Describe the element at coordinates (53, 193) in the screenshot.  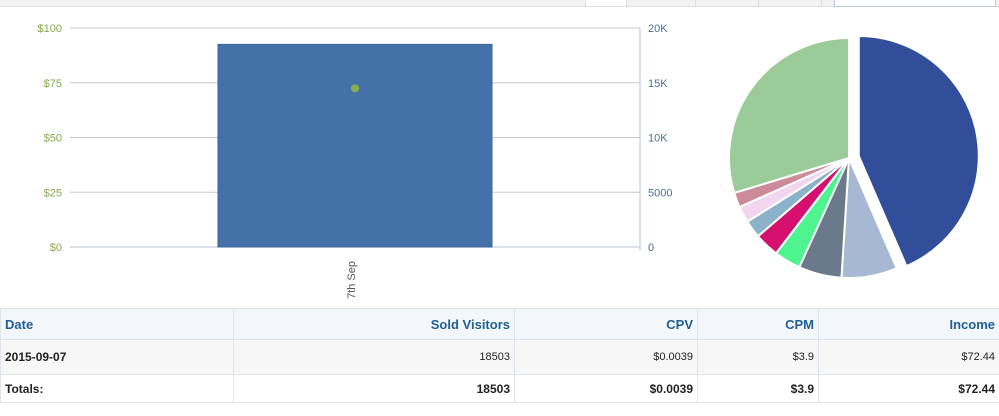
I see `left-tick-label: $25` at that location.